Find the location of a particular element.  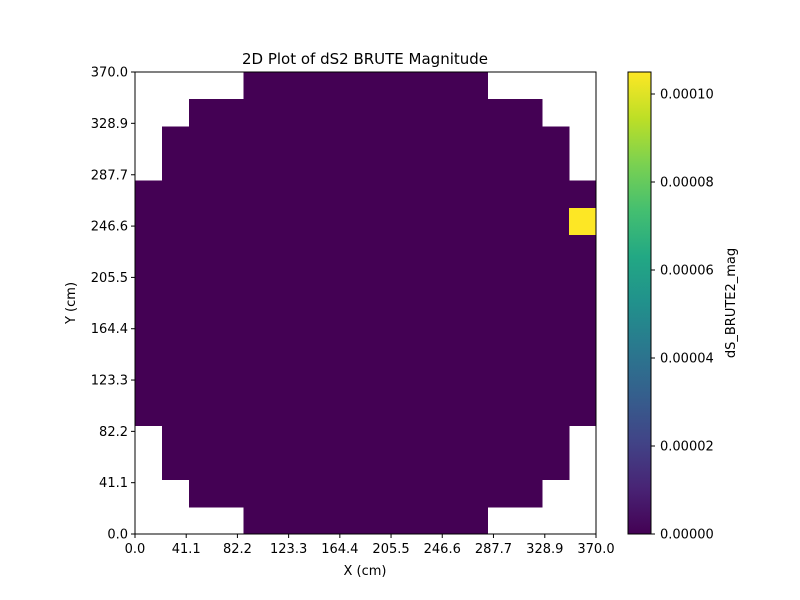

x-tick-label: 205.5 is located at coordinates (390, 549).